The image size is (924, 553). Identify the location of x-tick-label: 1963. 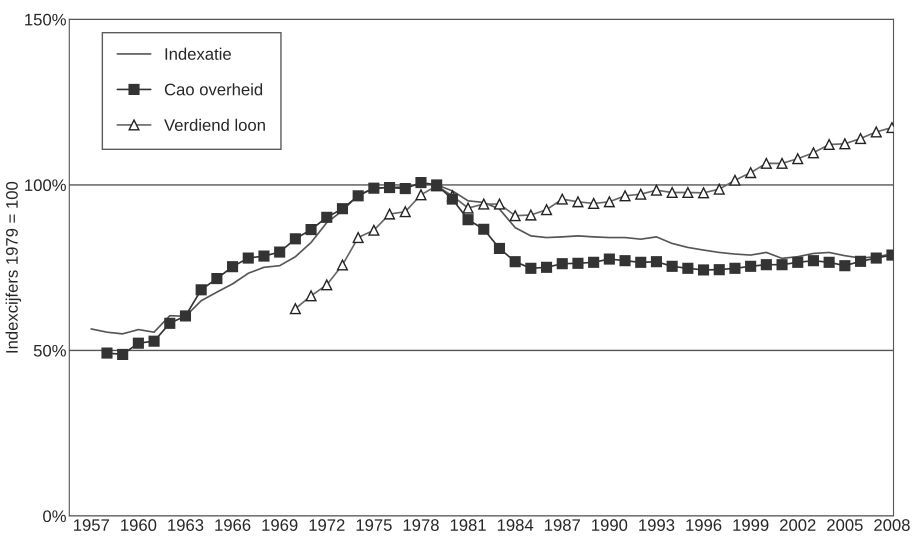
(186, 525).